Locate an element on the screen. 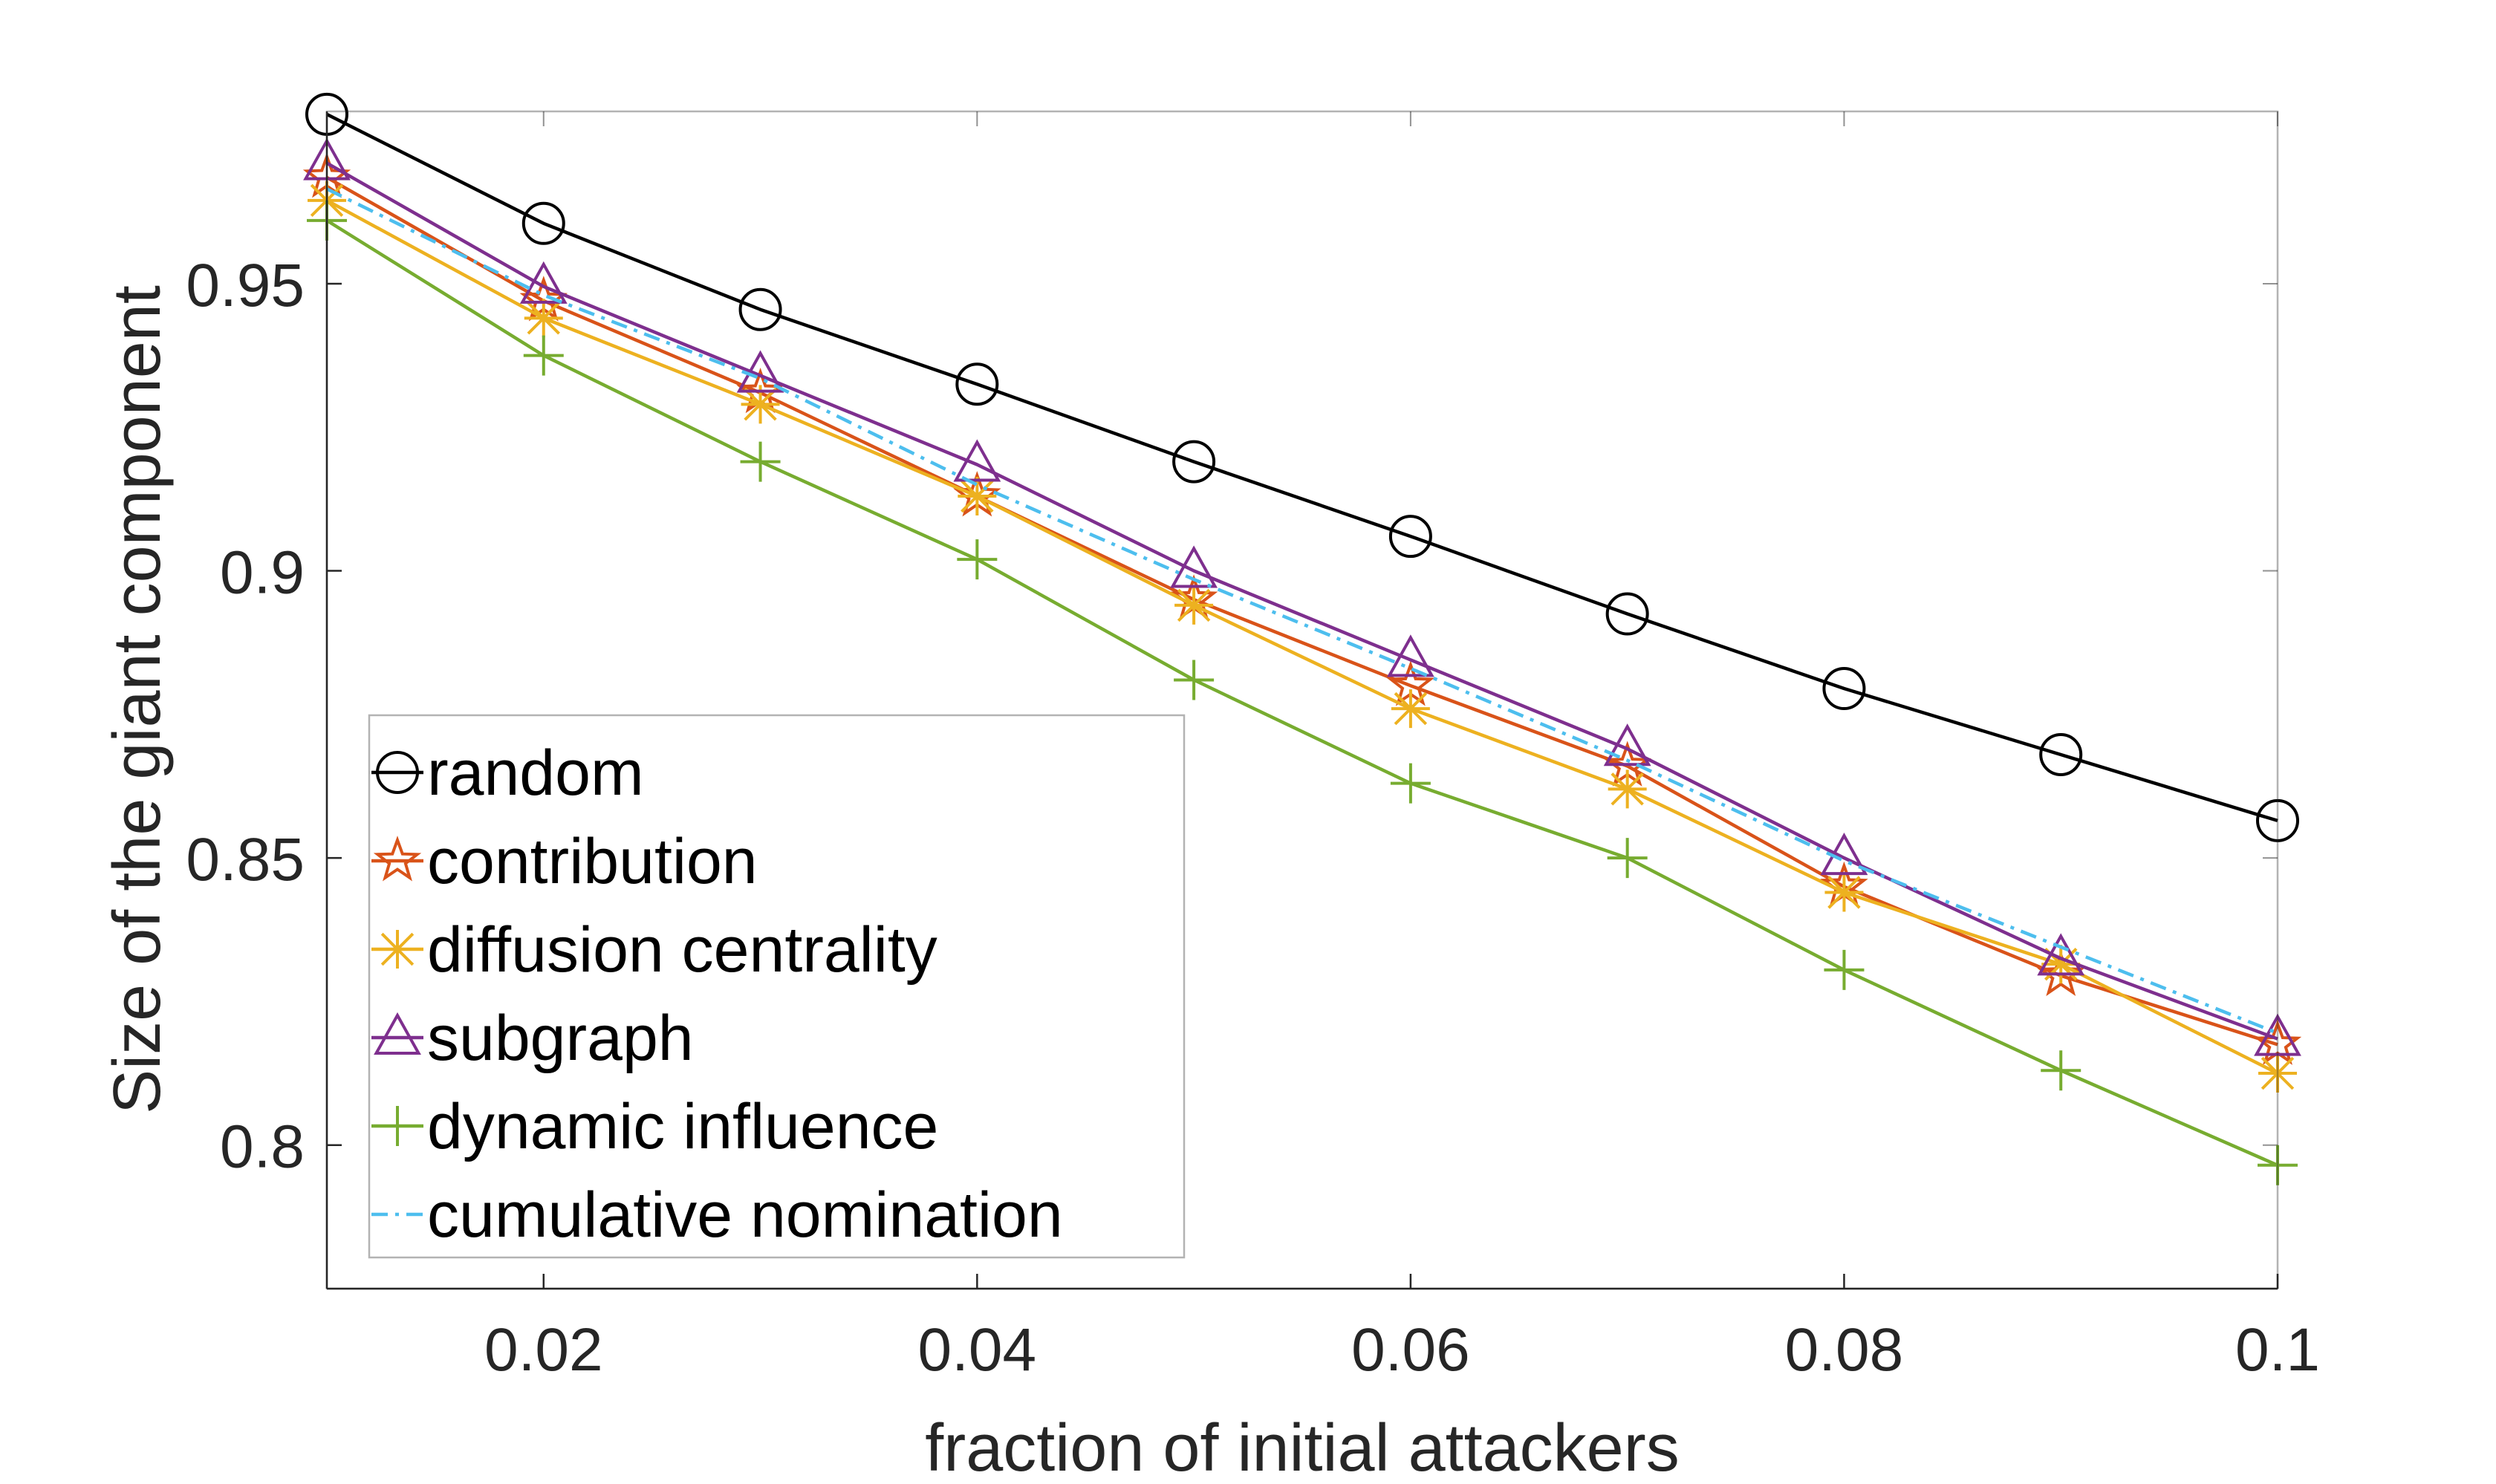  x-tick-label: 0.08 is located at coordinates (1845, 1350).